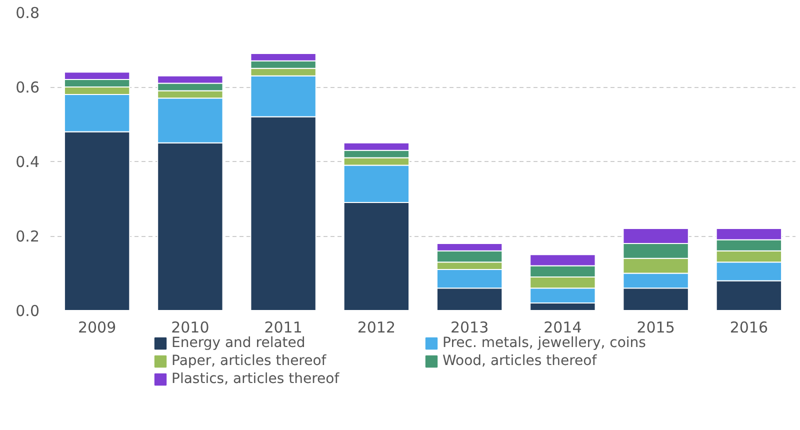 This screenshot has width=800, height=430. Describe the element at coordinates (376, 327) in the screenshot. I see `x-tick-label: 2012` at that location.